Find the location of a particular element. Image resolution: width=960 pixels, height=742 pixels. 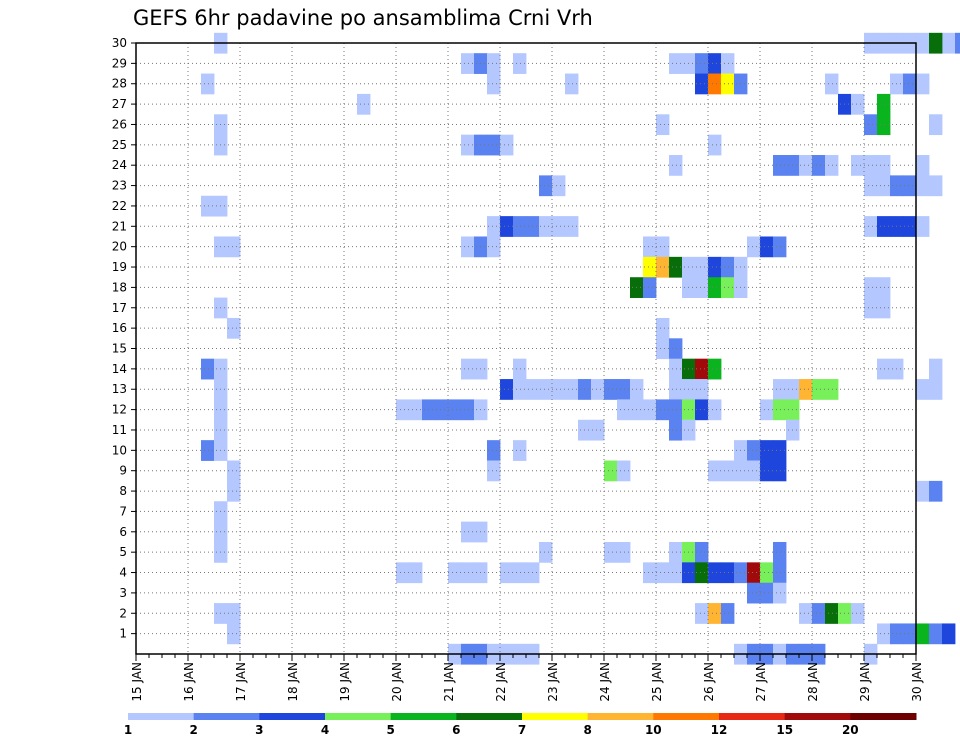

x-tick-label: 16 JAN is located at coordinates (189, 682).